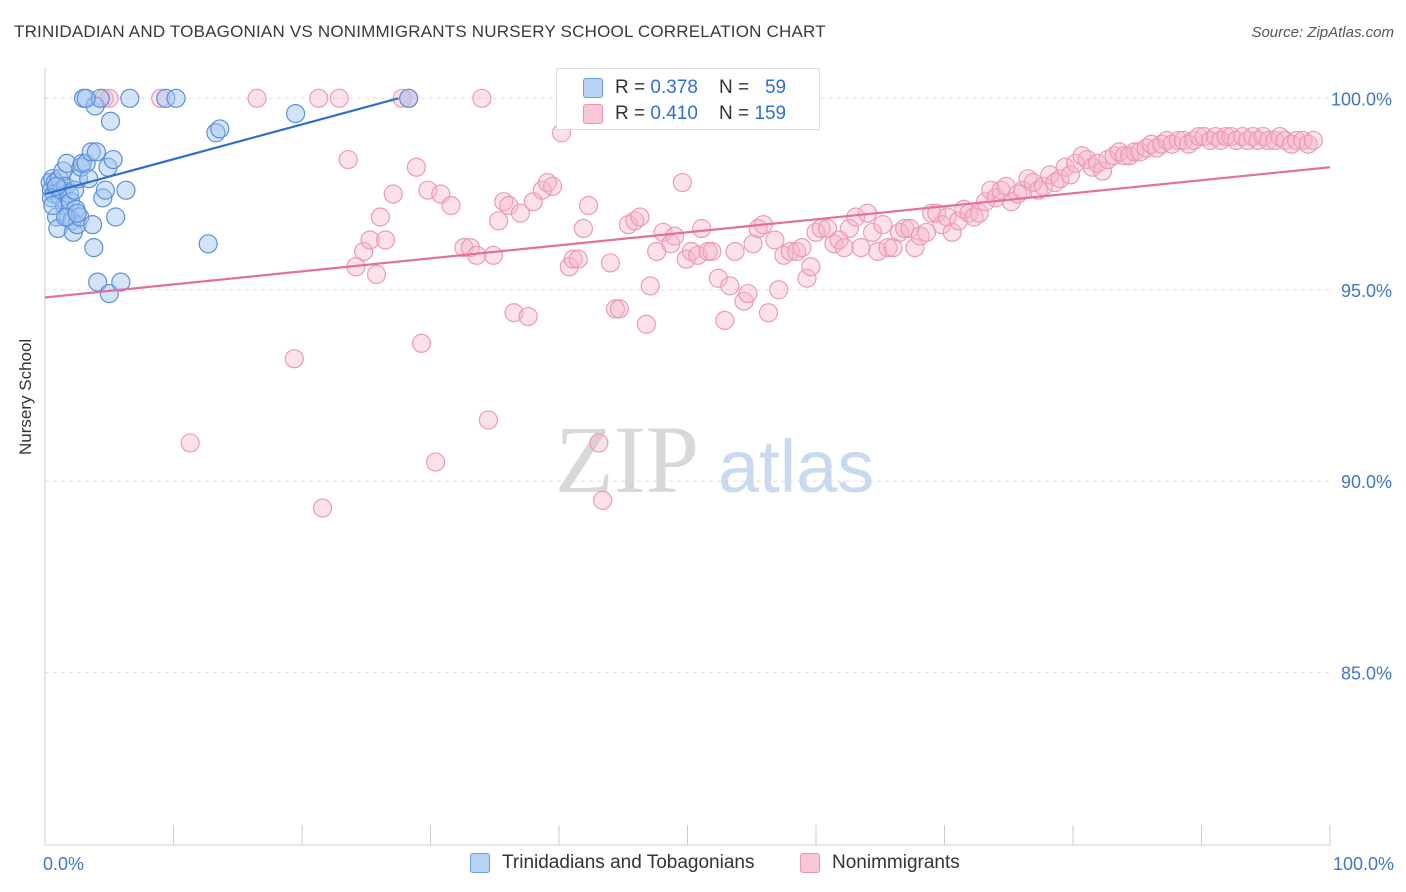 The image size is (1406, 892). I want to click on legend-swatch-pink, so click(810, 863).